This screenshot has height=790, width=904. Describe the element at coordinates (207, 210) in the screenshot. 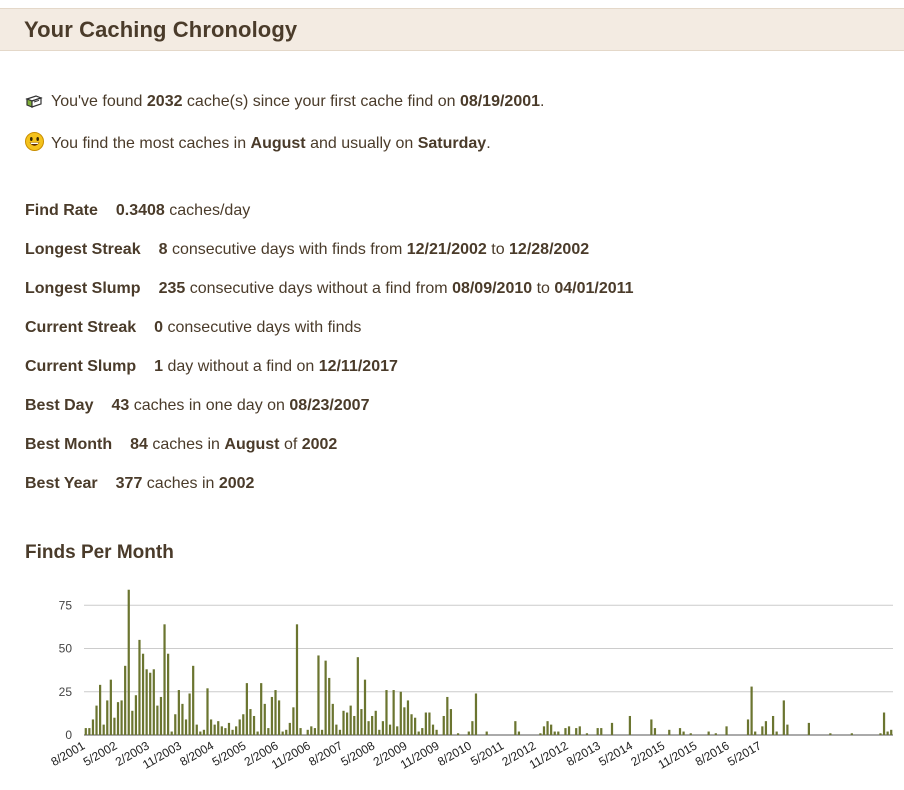

I see `stat-text: caches/day` at that location.